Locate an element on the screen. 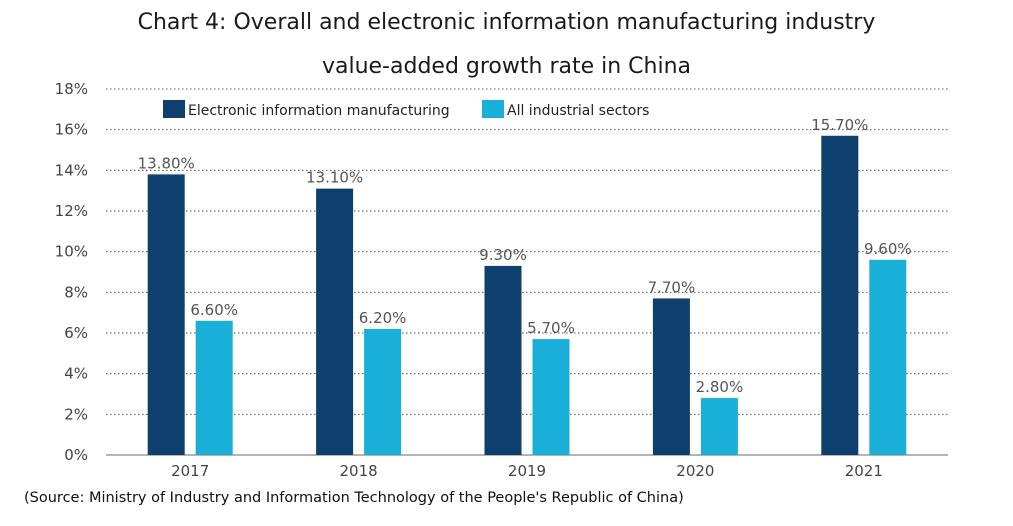  data-label: 7.70% is located at coordinates (672, 287).